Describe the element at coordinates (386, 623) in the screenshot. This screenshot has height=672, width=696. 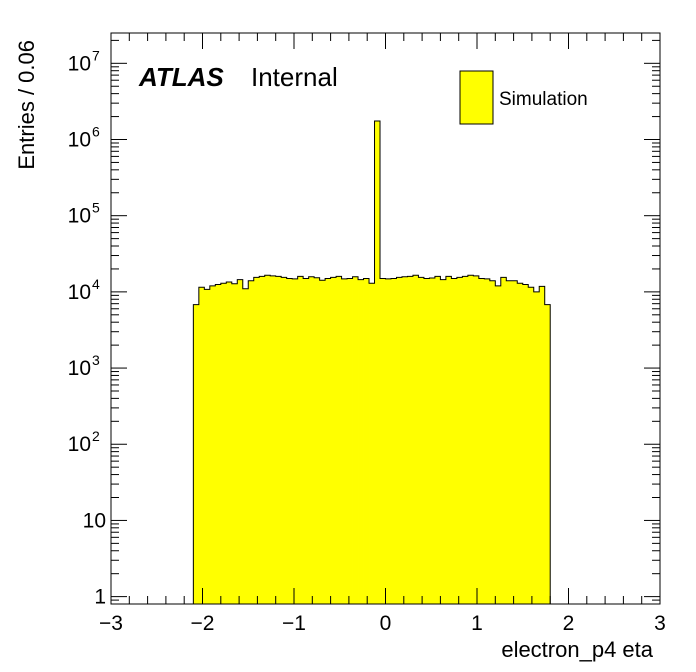
I see `x-tick-label: 0` at that location.